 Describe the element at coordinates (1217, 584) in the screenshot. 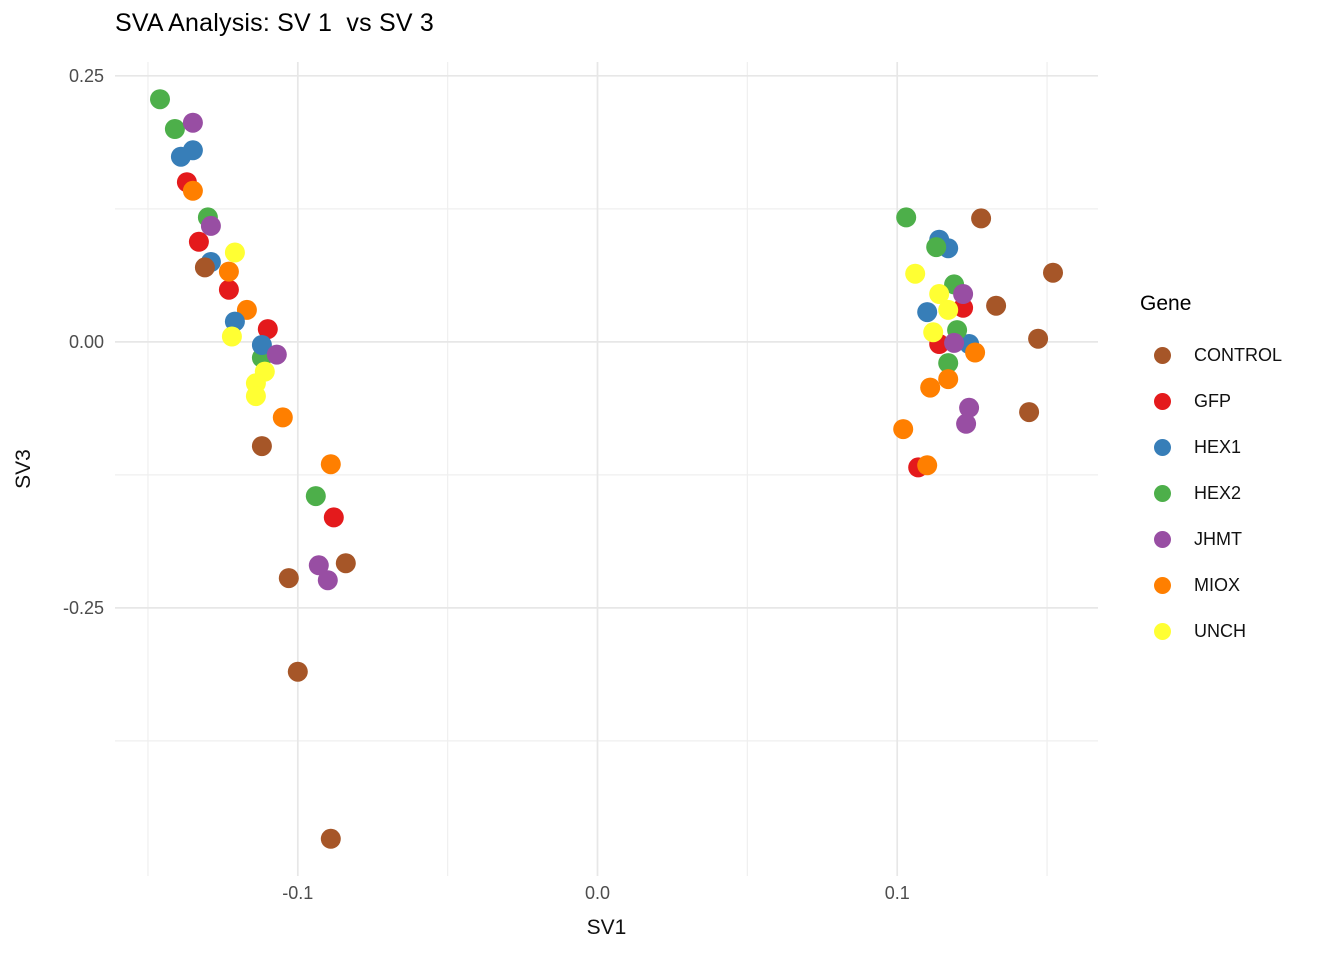

I see `legend-item-label: MIOX` at that location.